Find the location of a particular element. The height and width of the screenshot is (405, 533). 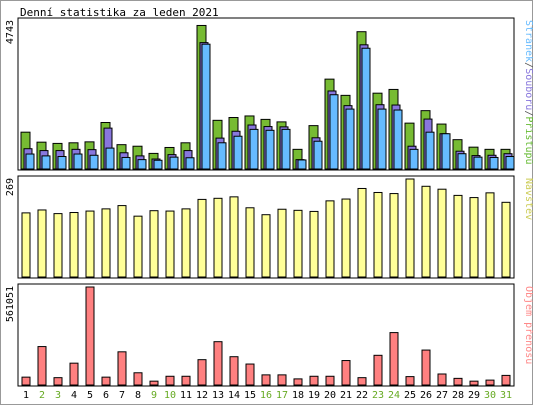

bar-Stránek-day-23 is located at coordinates (382, 139).